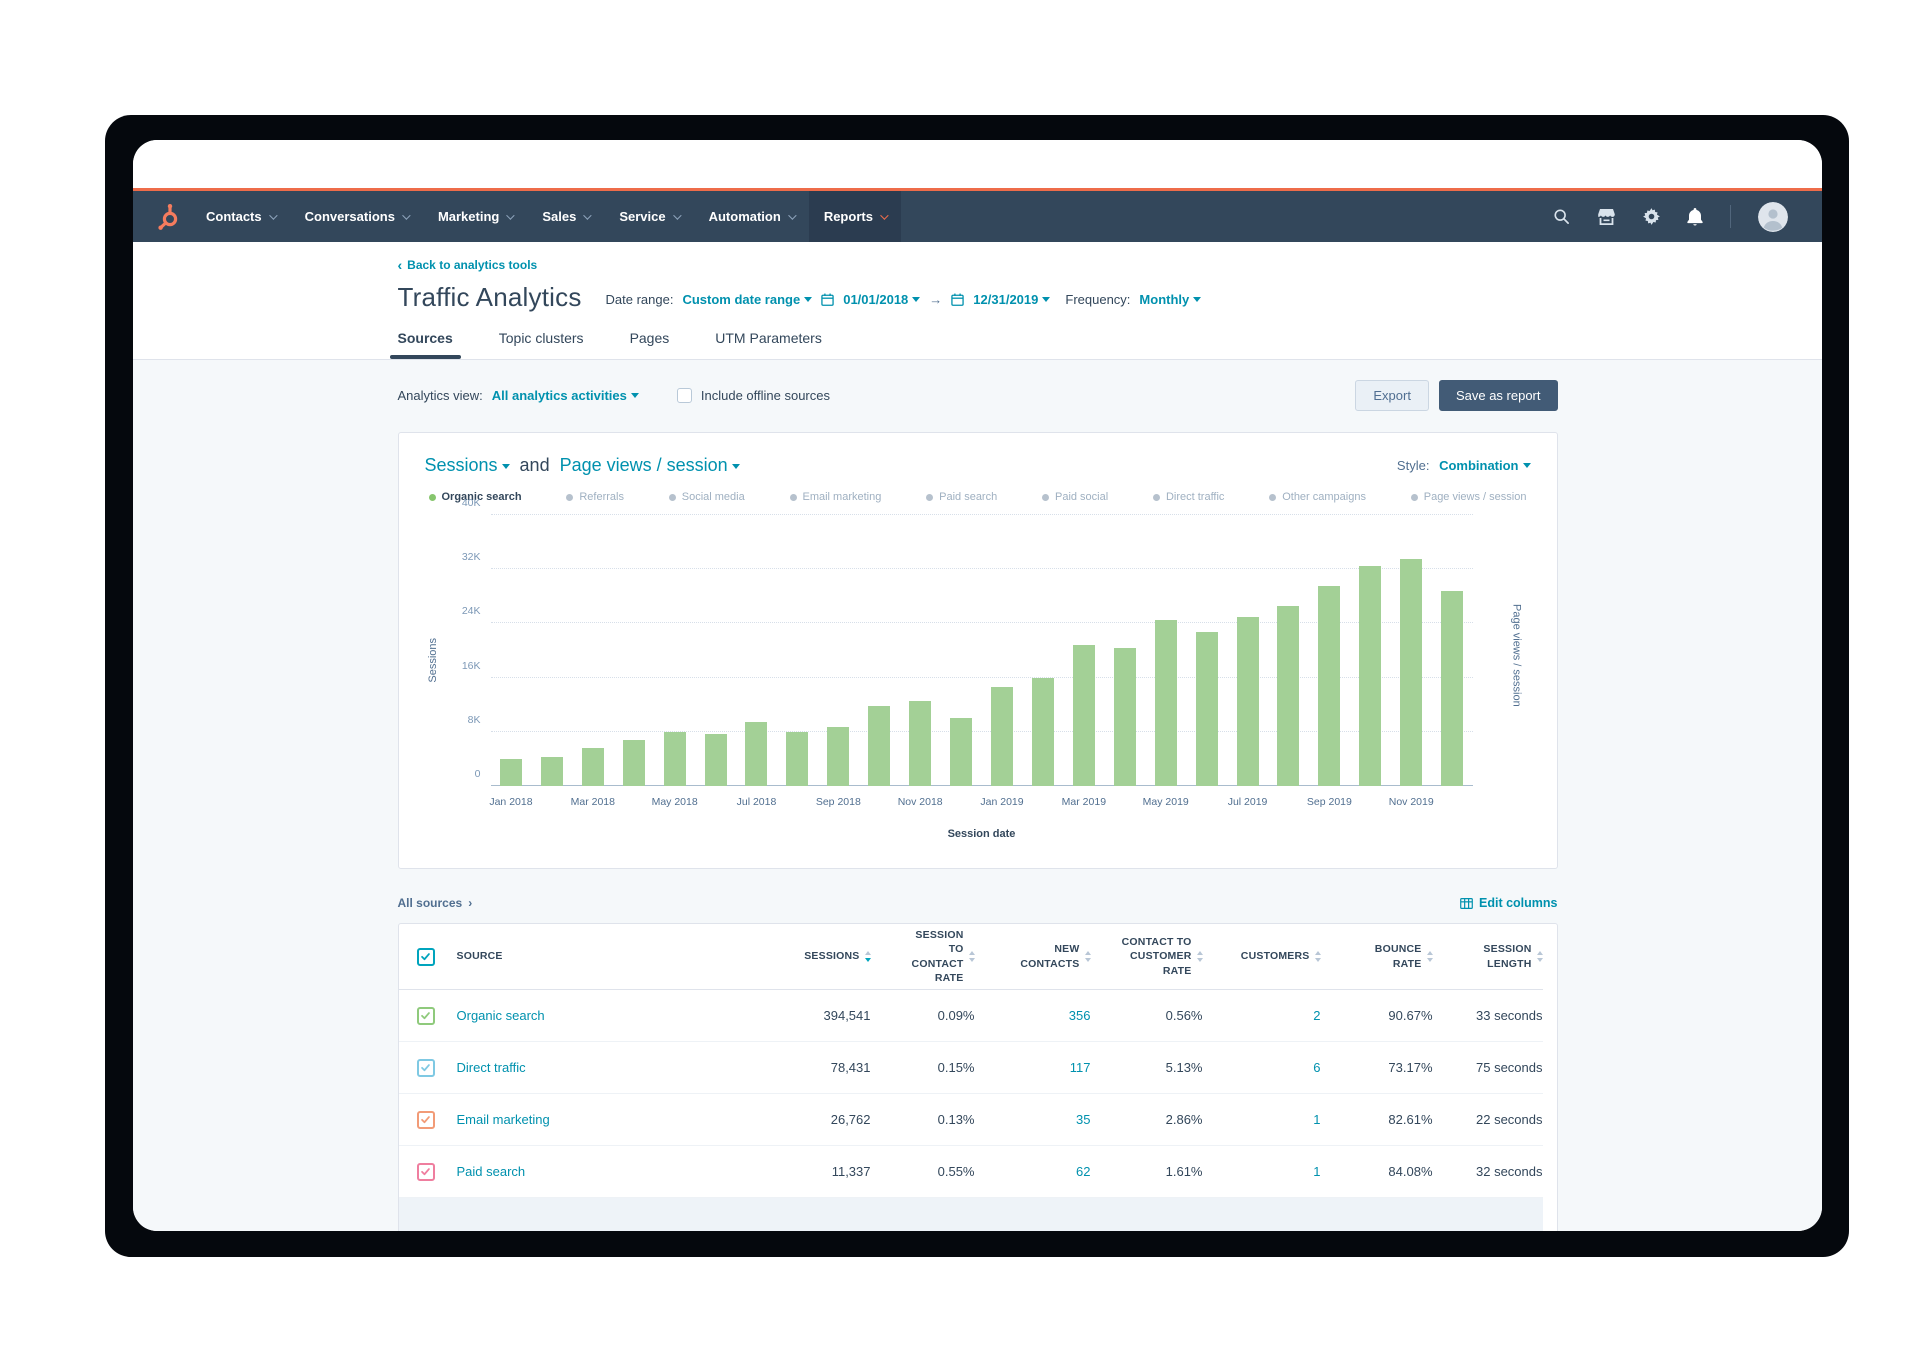 This screenshot has width=1920, height=1372. I want to click on all-sources-link: All sources ›, so click(435, 903).